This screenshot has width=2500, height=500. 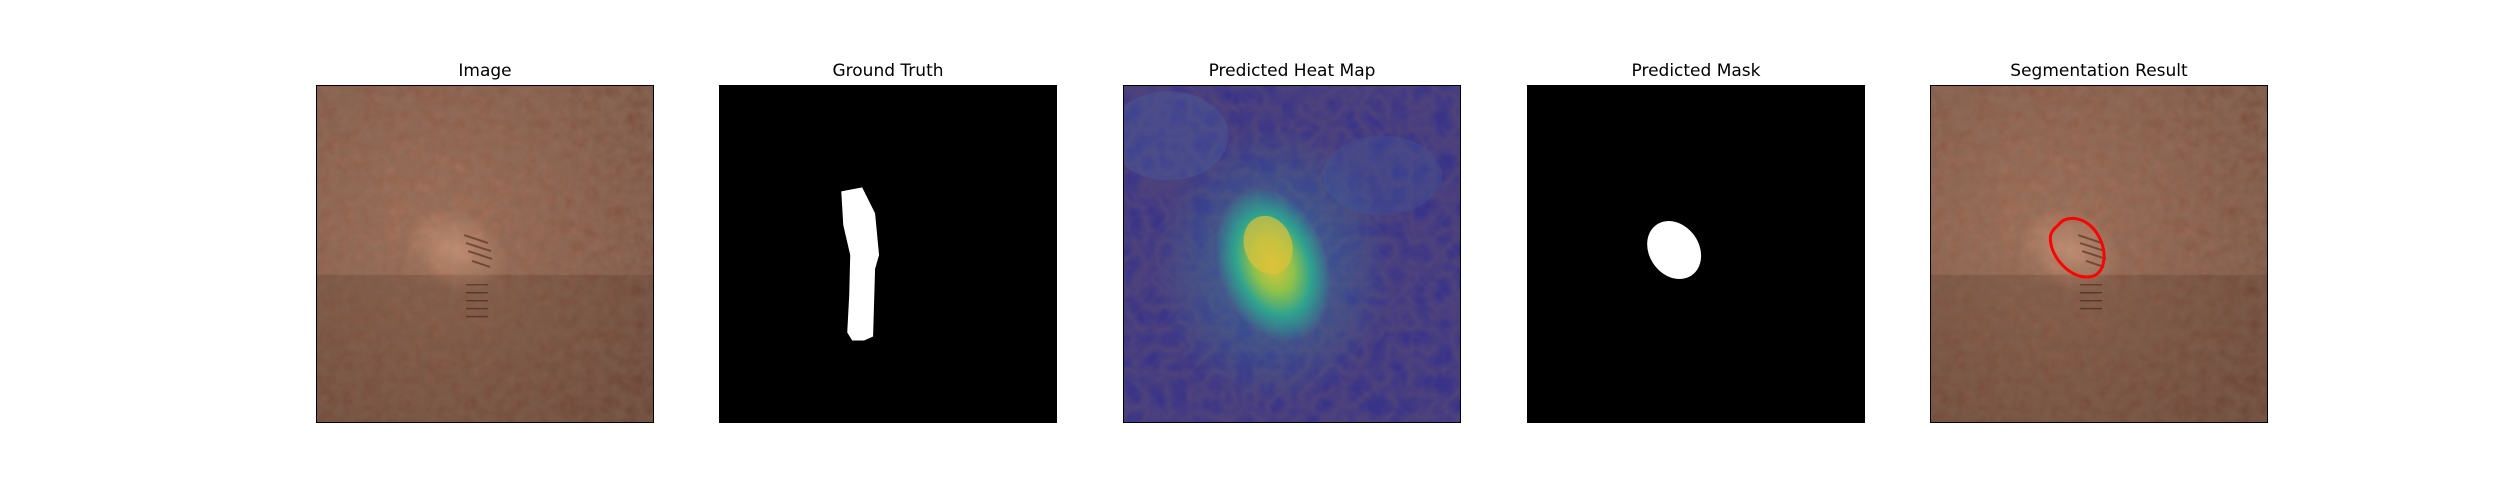 What do you see at coordinates (888, 254) in the screenshot?
I see `ground-truth-mask` at bounding box center [888, 254].